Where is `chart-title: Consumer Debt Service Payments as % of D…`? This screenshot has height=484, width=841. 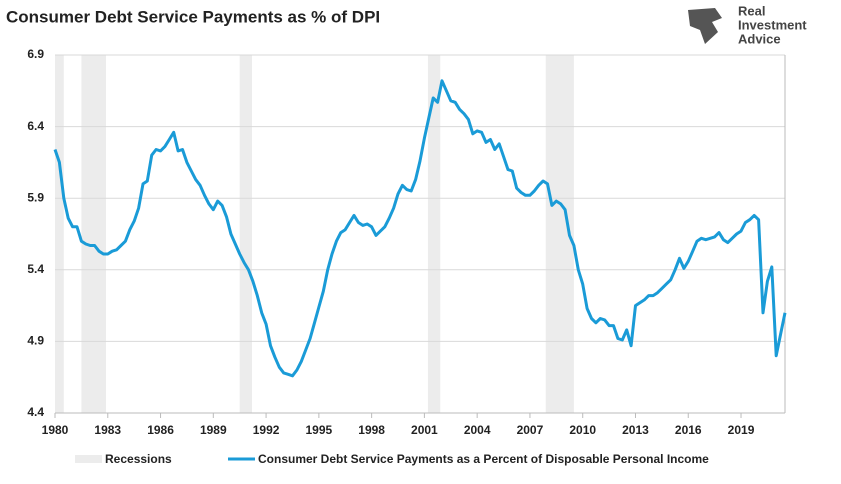 chart-title: Consumer Debt Service Payments as % of D… is located at coordinates (193, 16).